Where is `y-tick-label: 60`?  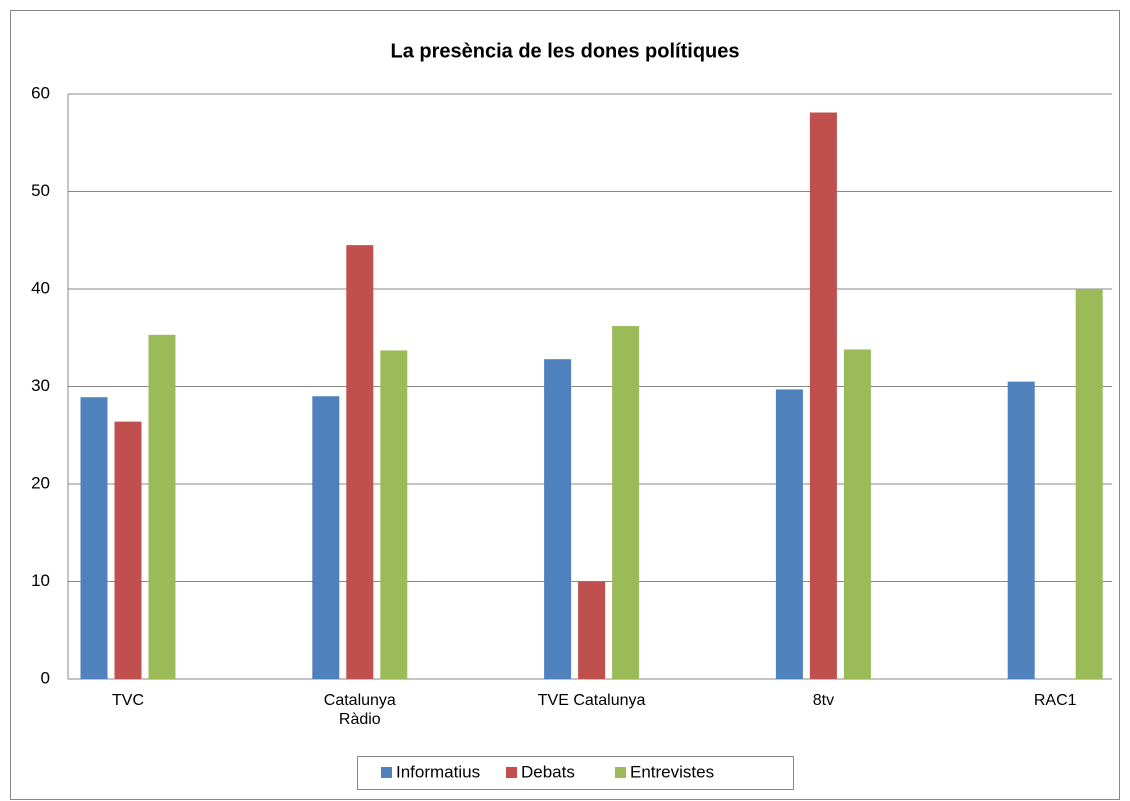
y-tick-label: 60 is located at coordinates (40, 92).